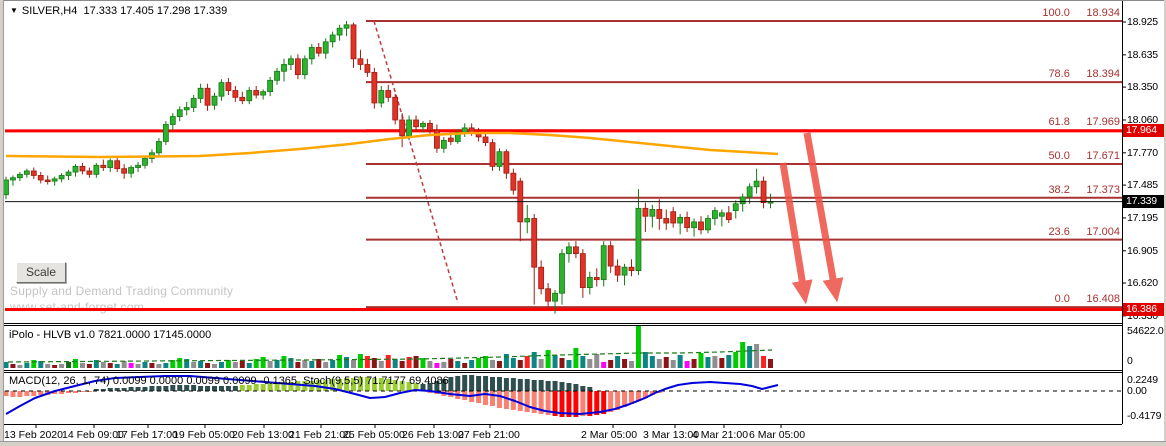 This screenshot has height=446, width=1166. What do you see at coordinates (1142, 119) in the screenshot?
I see `price-axis-label: 18.060` at bounding box center [1142, 119].